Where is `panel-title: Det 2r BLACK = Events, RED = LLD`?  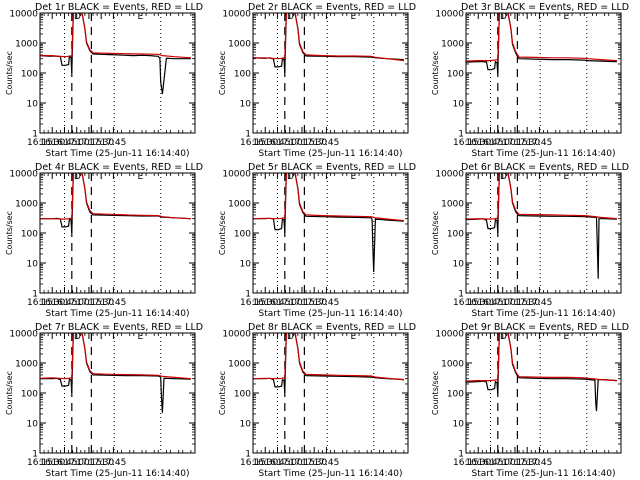 panel-title: Det 2r BLACK = Events, RED = LLD is located at coordinates (332, 7).